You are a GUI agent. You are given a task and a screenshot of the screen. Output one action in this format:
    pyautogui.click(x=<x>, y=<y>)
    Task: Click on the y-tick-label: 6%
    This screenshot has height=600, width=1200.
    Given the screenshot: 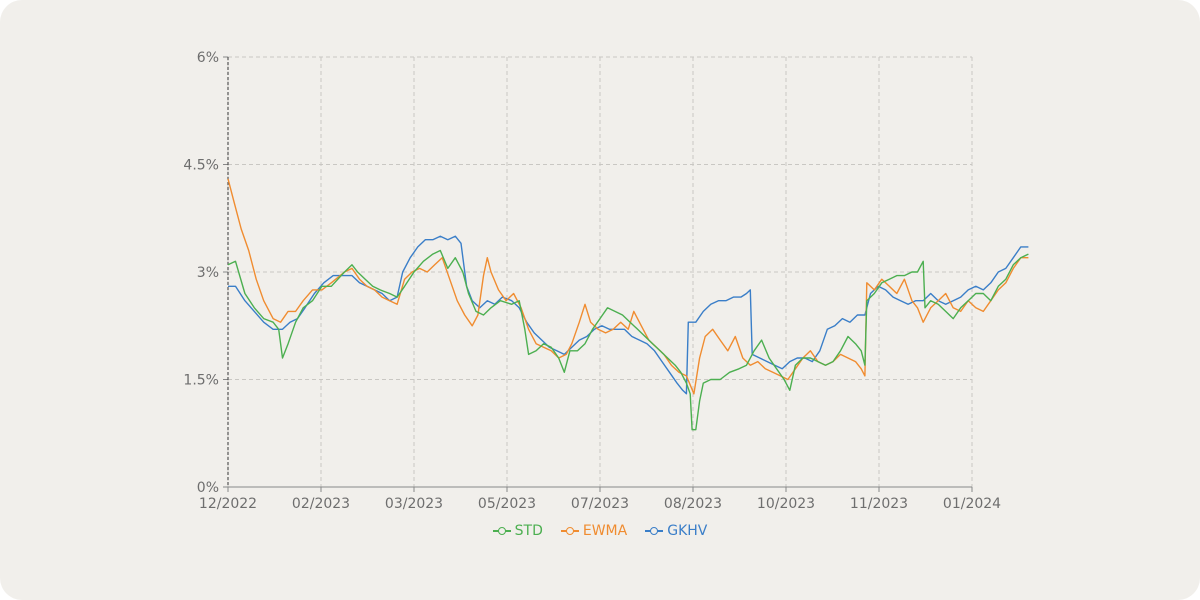 What is the action you would take?
    pyautogui.click(x=208, y=58)
    